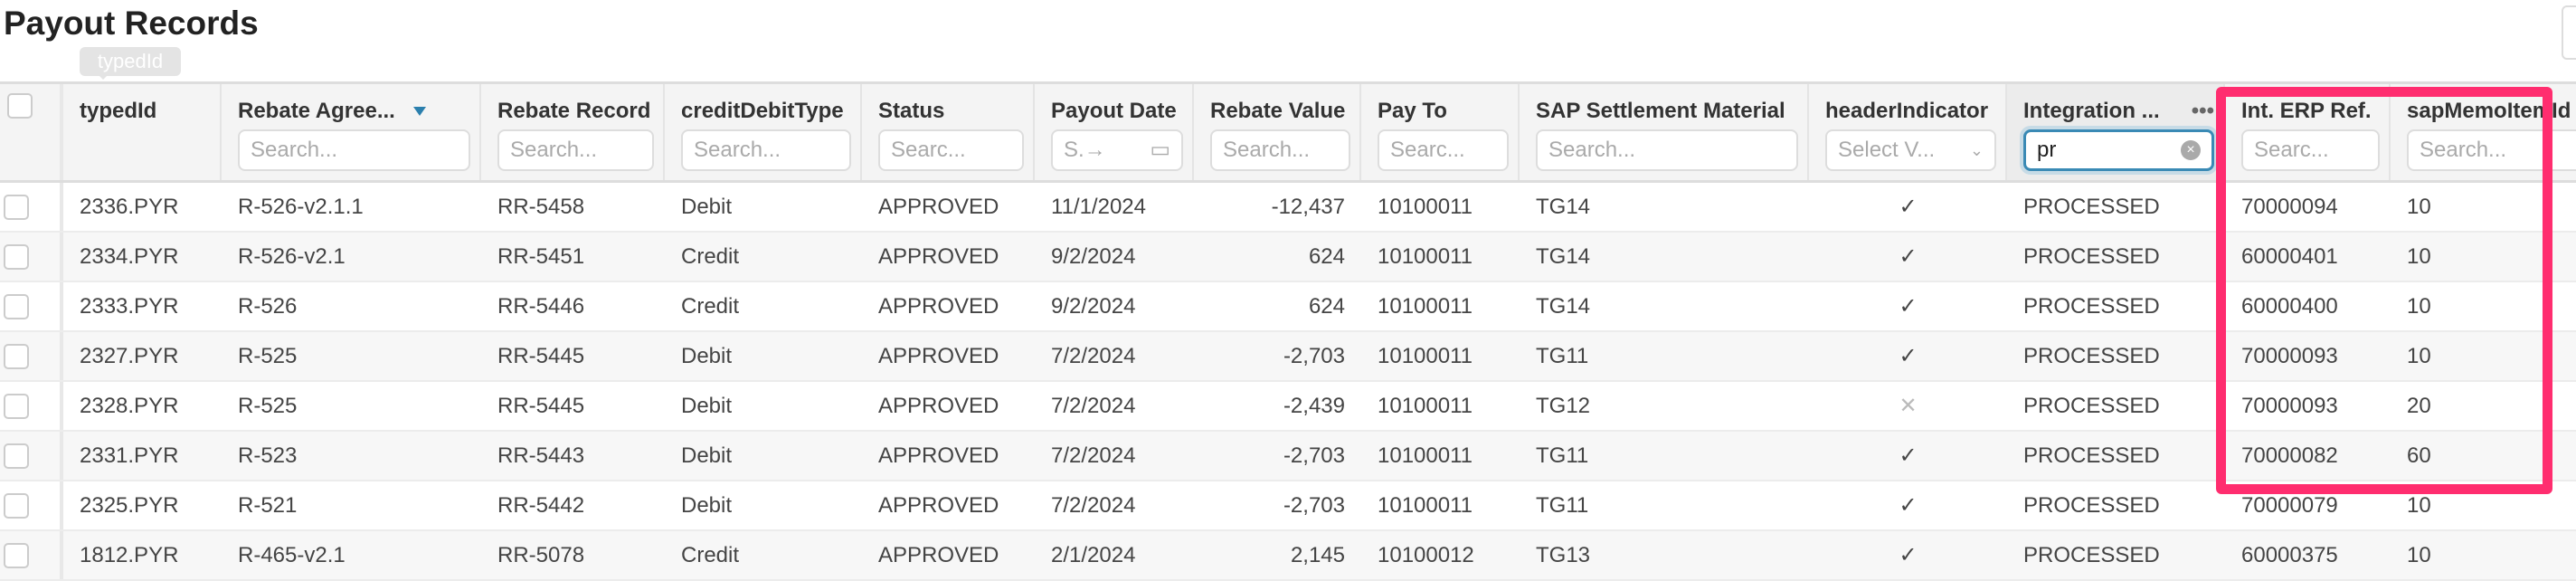 Image resolution: width=2576 pixels, height=581 pixels. I want to click on calendar-icon: ▭, so click(1160, 150).